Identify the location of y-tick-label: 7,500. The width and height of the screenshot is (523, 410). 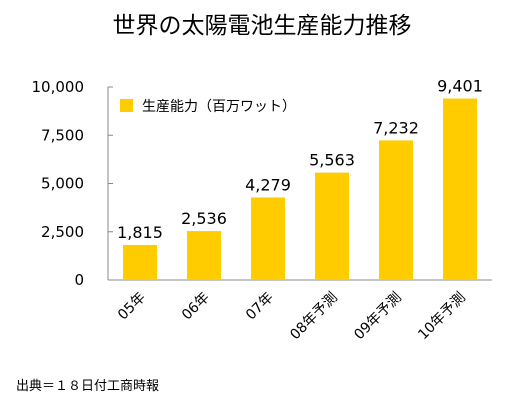
(62, 135).